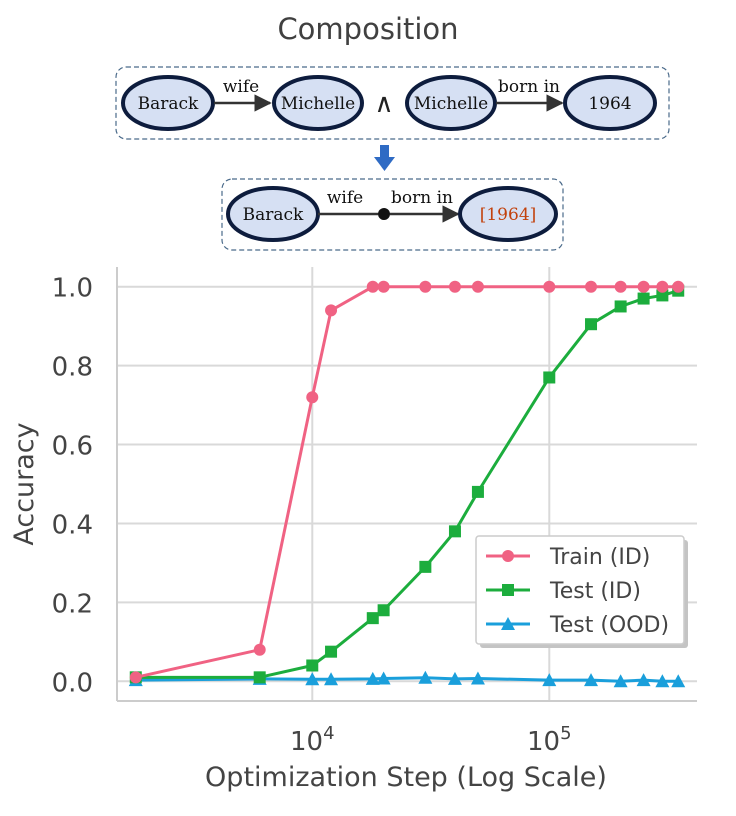  What do you see at coordinates (72, 368) in the screenshot?
I see `y-tick-label: 0.8` at bounding box center [72, 368].